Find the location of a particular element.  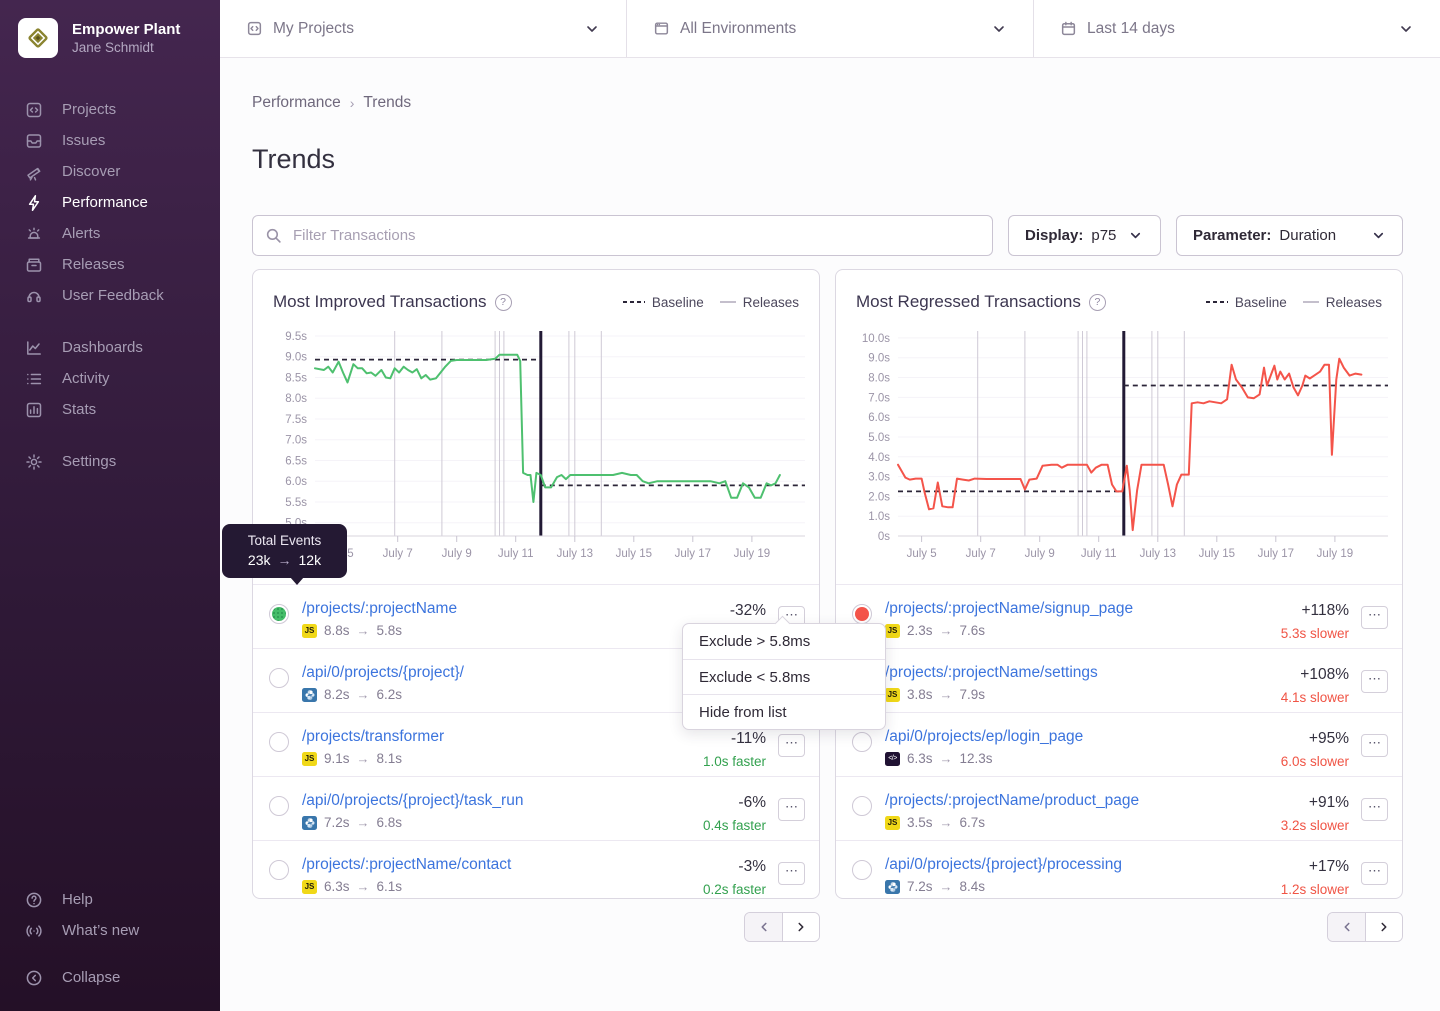

transaction-link: /projects/:projectName/contact is located at coordinates (407, 864).